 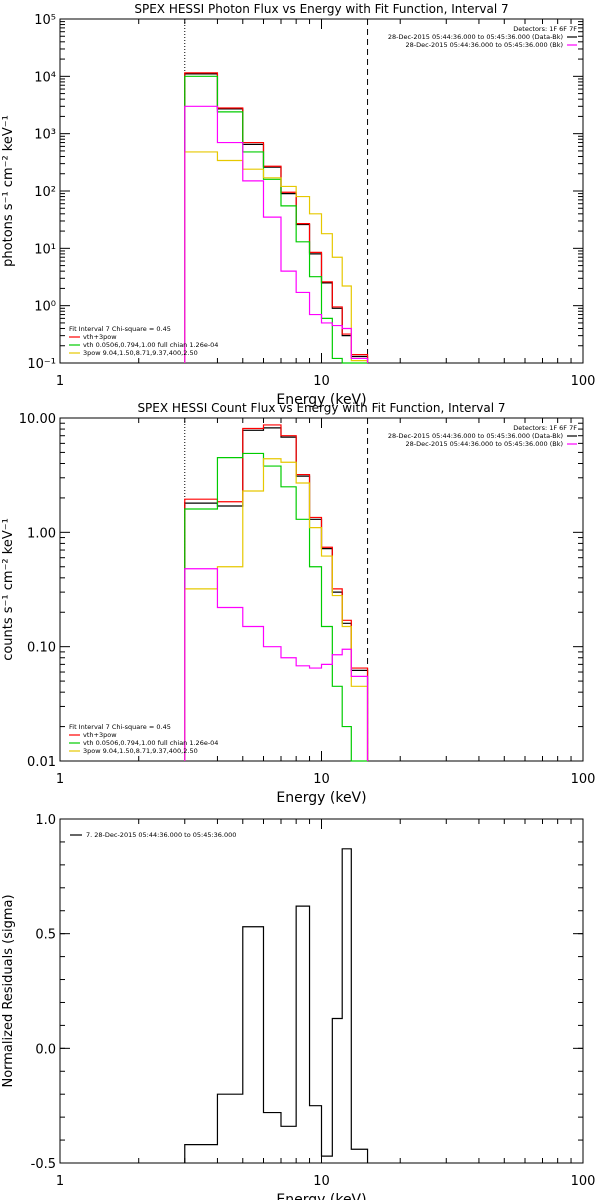 I want to click on y-axis-label: photons s⁻¹ cm⁻² keV⁻¹, so click(x=8, y=191).